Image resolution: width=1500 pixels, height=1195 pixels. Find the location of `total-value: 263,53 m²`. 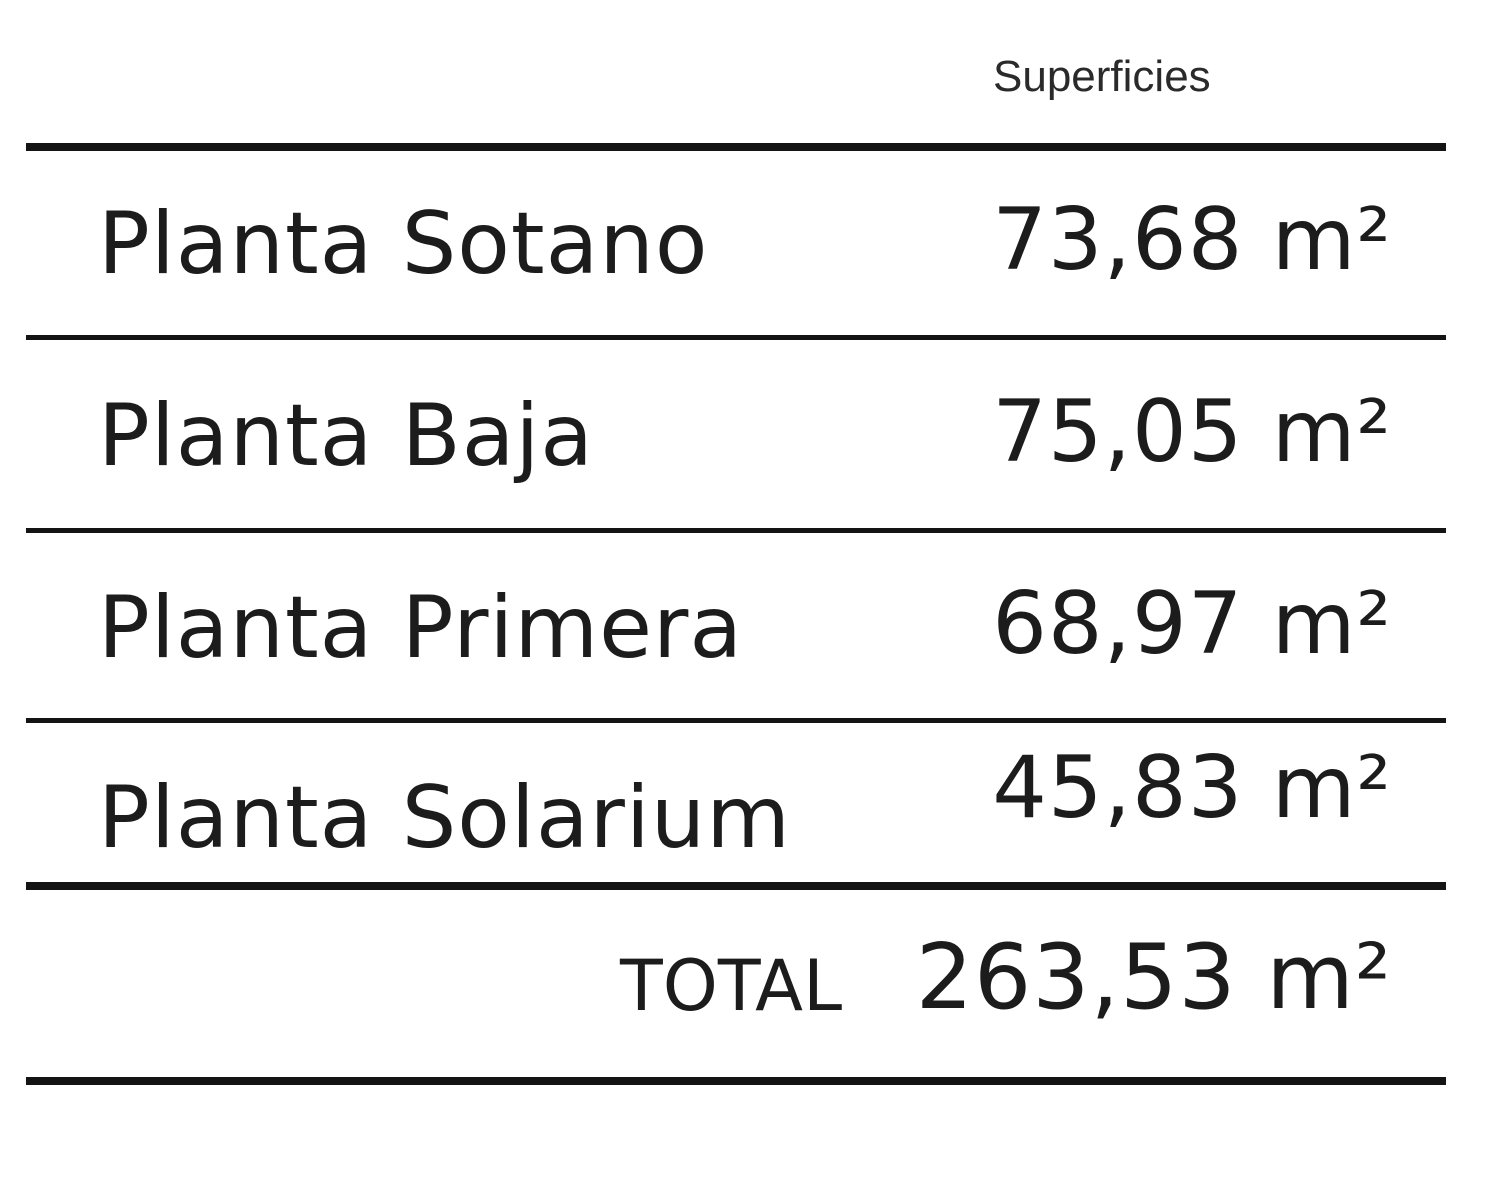

total-value: 263,53 m² is located at coordinates (1153, 977).